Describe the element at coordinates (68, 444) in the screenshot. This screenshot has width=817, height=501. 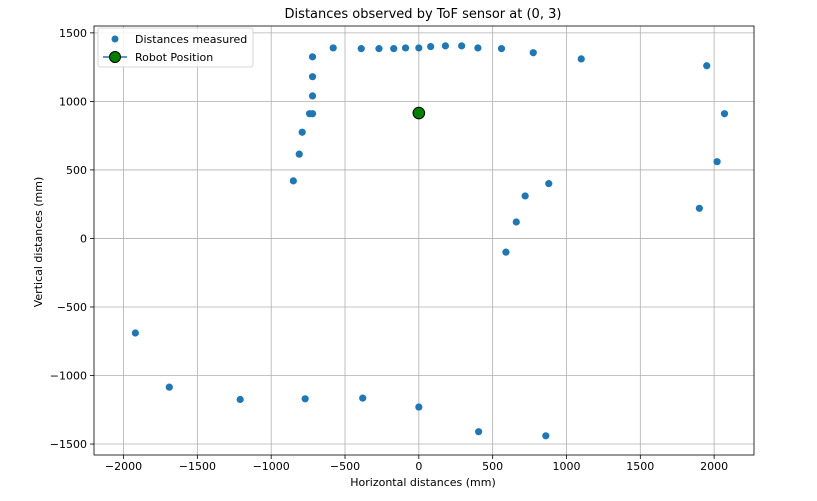
I see `y-tick-label: −1500` at that location.